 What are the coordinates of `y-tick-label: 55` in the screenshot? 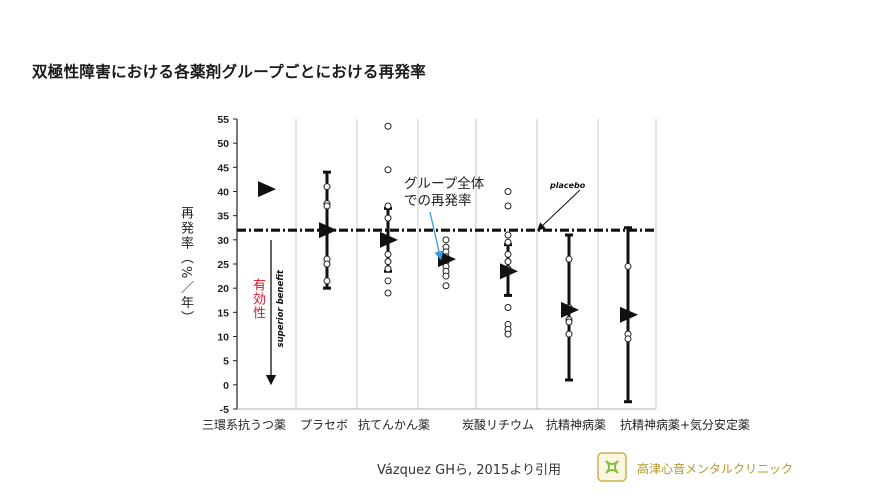 It's located at (223, 120).